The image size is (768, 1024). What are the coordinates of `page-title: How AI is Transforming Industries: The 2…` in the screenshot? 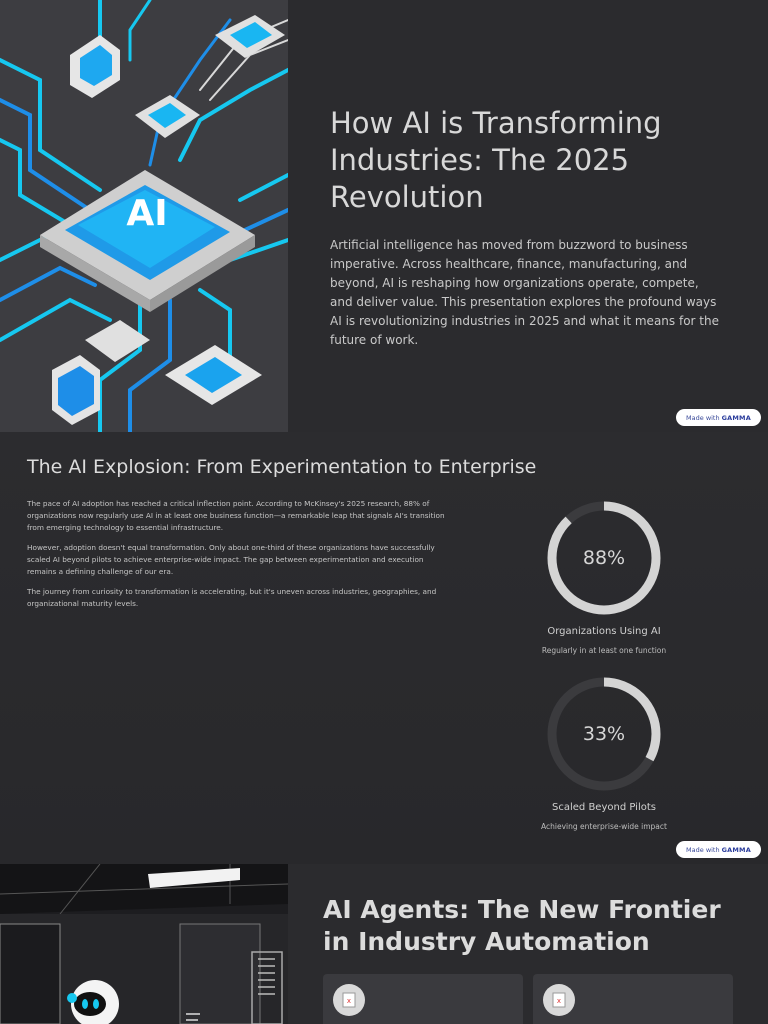 It's located at (496, 160).